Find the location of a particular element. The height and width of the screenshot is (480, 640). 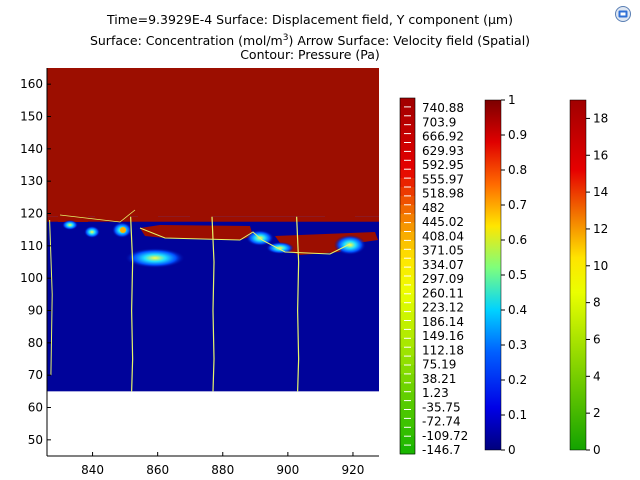

pressure-label-3: 629.93 is located at coordinates (443, 151).